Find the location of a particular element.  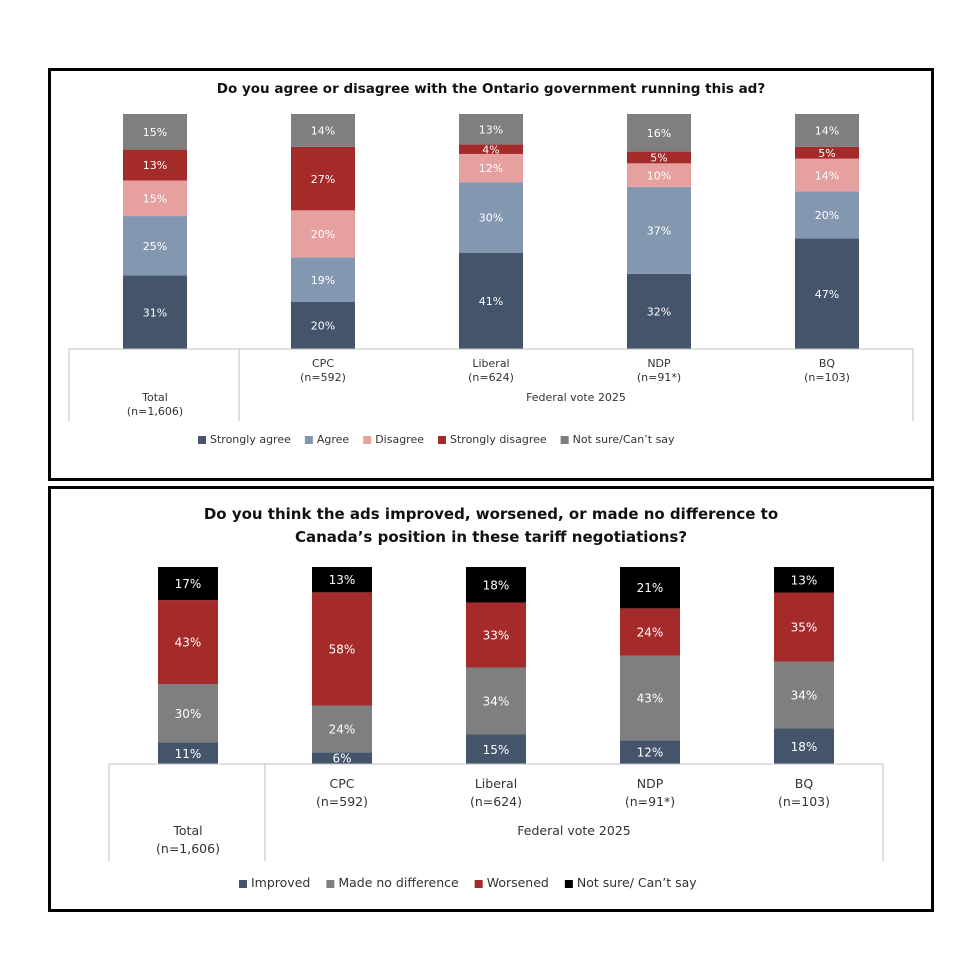

legend-label-strongly-disagree: Strongly disagree is located at coordinates (498, 439).